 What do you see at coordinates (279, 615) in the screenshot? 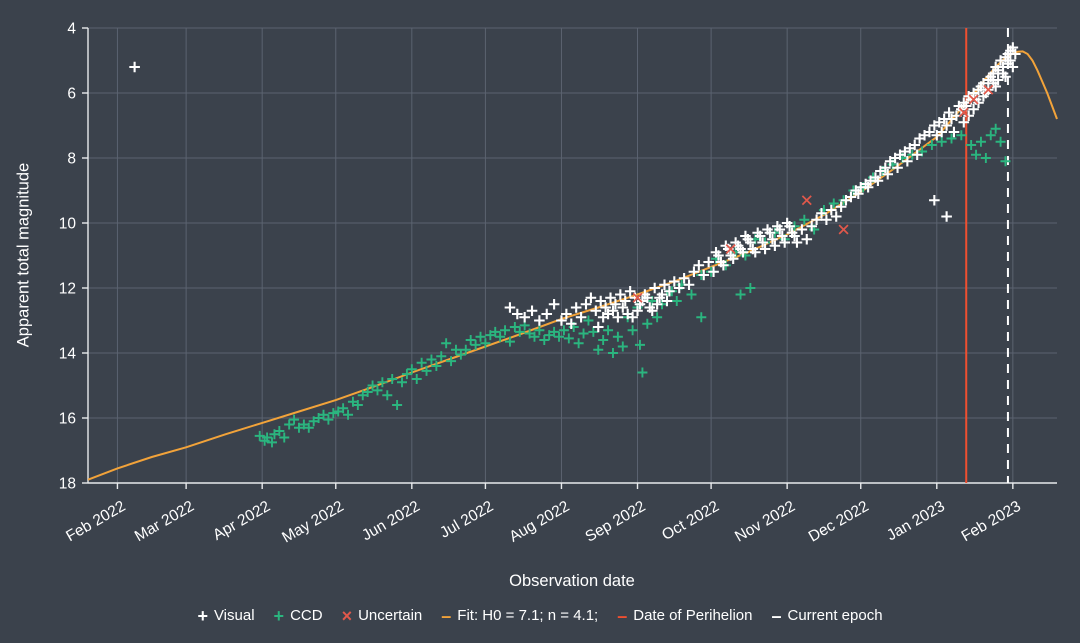
I see `legend-symbol-icon: +` at bounding box center [279, 615].